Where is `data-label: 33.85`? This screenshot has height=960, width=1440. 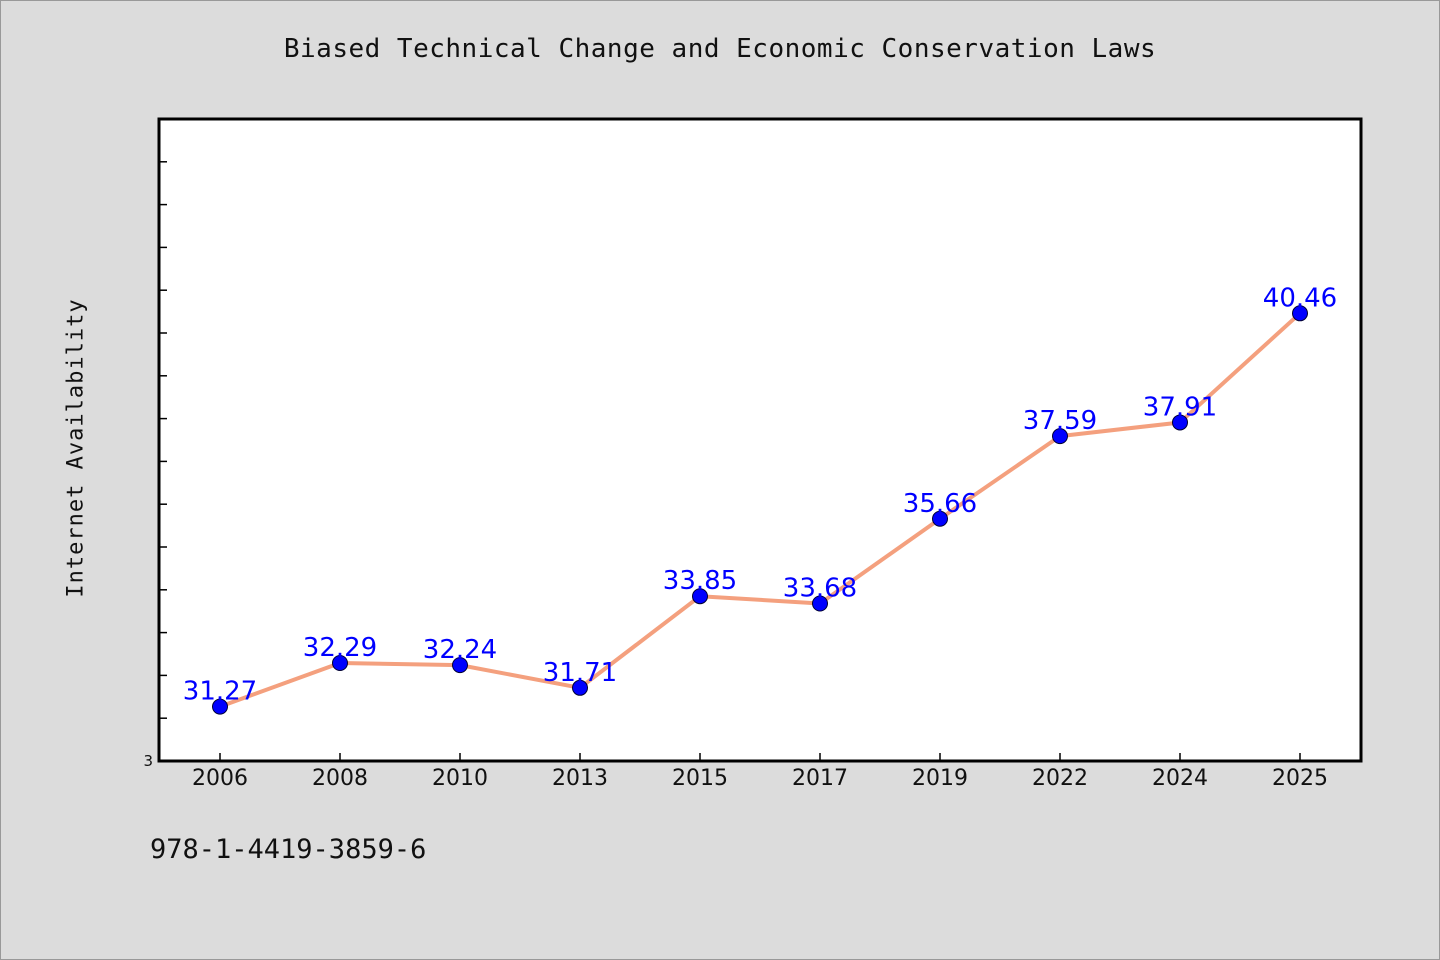
data-label: 33.85 is located at coordinates (700, 581).